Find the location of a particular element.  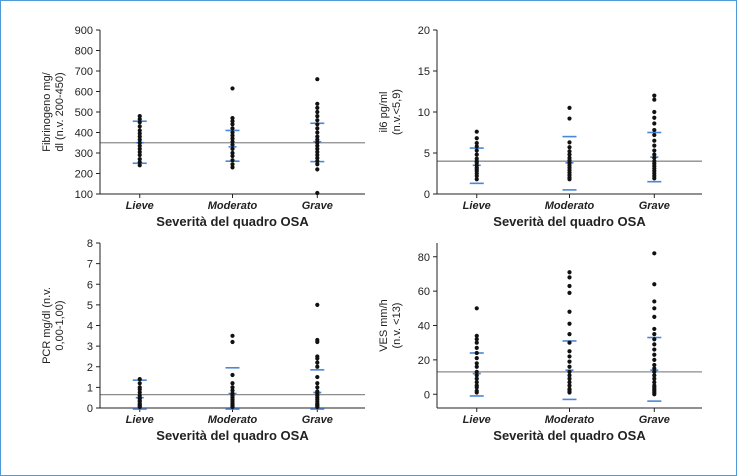

y-tick-label: 5 is located at coordinates (427, 154).